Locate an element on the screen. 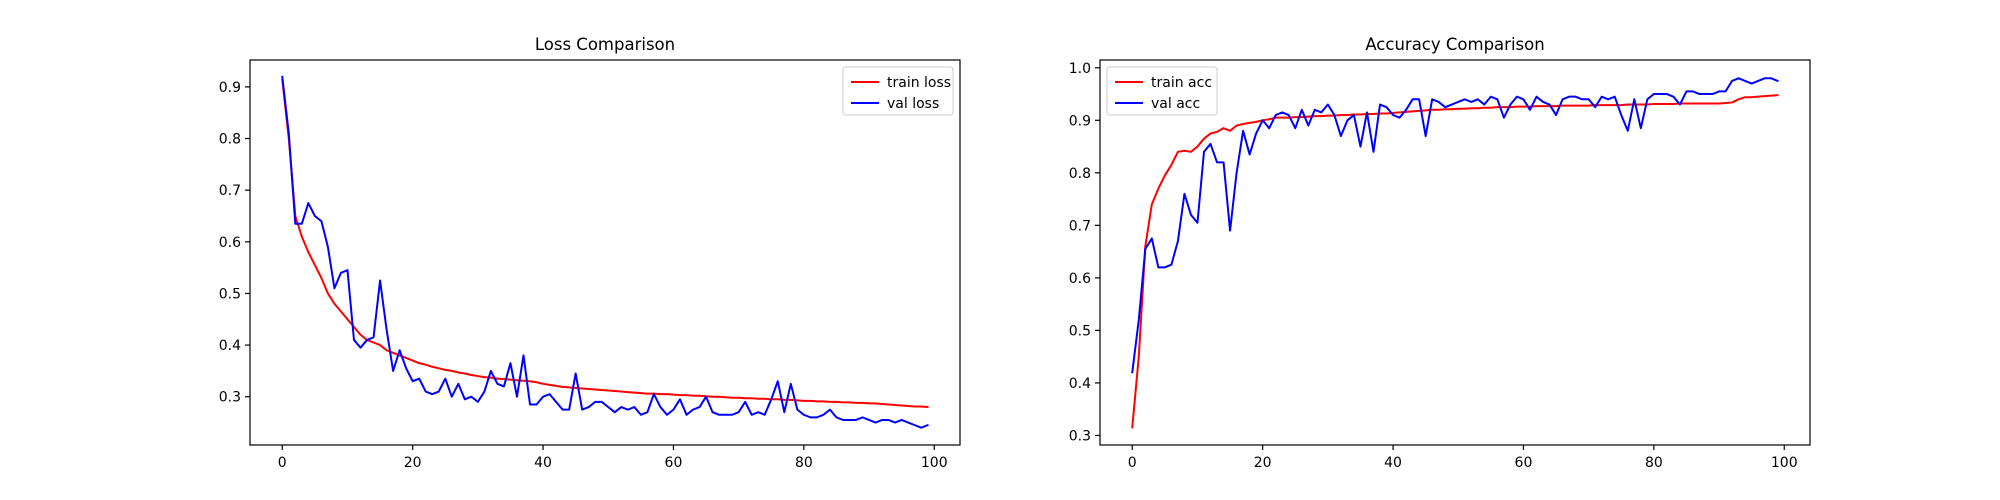 The width and height of the screenshot is (2000, 500). legend: train acc val acc is located at coordinates (1162, 91).